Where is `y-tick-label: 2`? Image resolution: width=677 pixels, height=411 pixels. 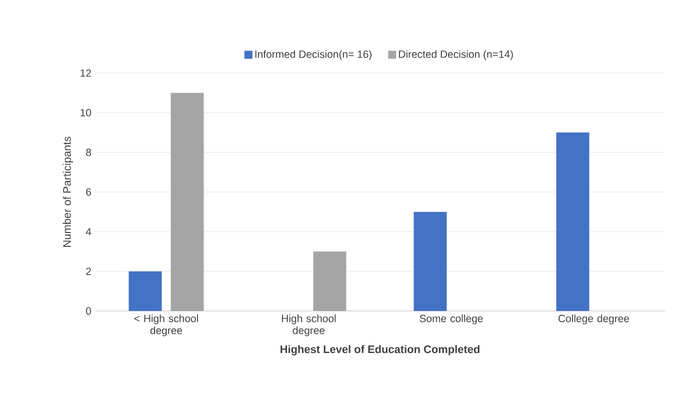 y-tick-label: 2 is located at coordinates (88, 271).